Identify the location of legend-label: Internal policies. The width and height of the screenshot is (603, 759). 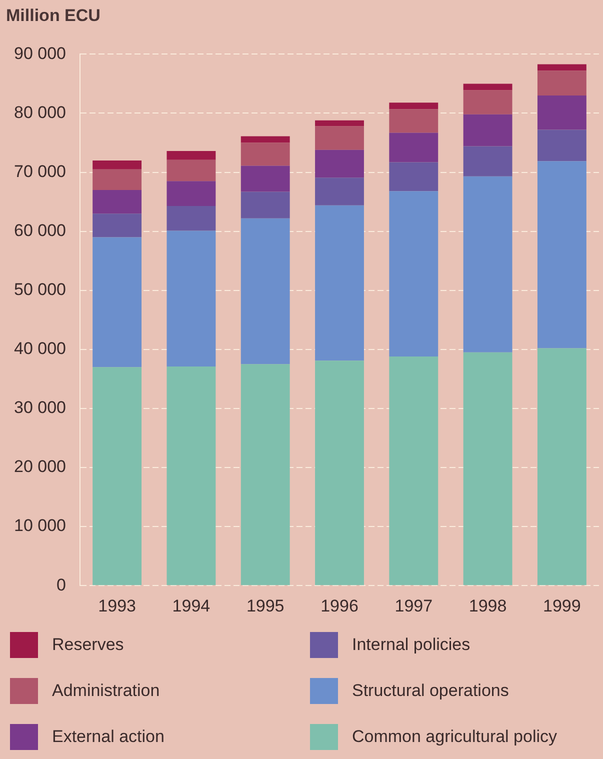
(411, 645).